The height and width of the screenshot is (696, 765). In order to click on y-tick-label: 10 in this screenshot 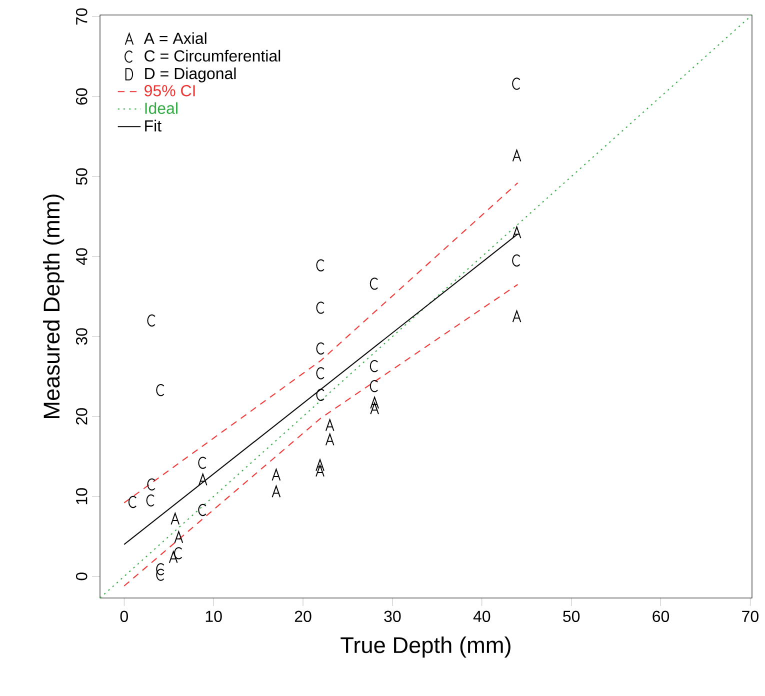, I will do `click(82, 496)`.